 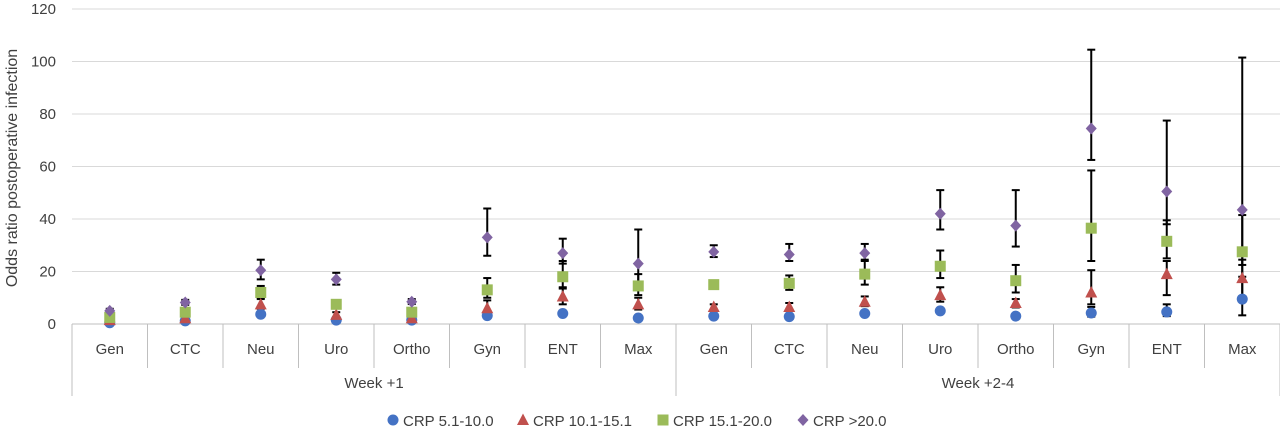 I want to click on y-tick-label: 120, so click(x=43, y=9).